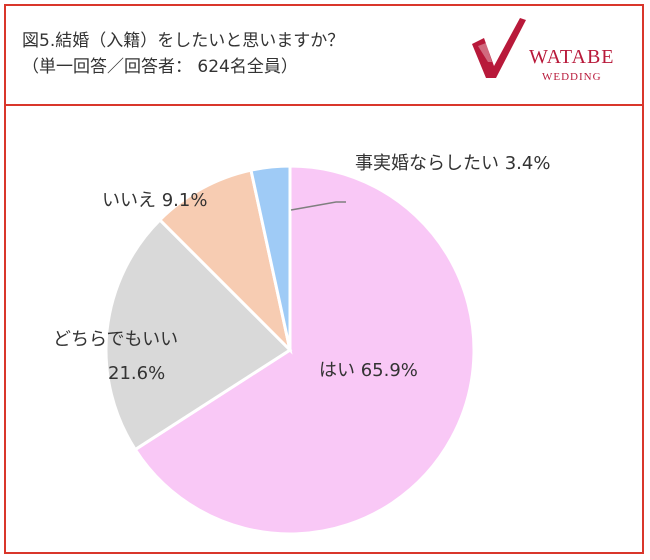 Image resolution: width=650 pixels, height=560 pixels. I want to click on label-iie: いいえ 9.1%, so click(154, 200).